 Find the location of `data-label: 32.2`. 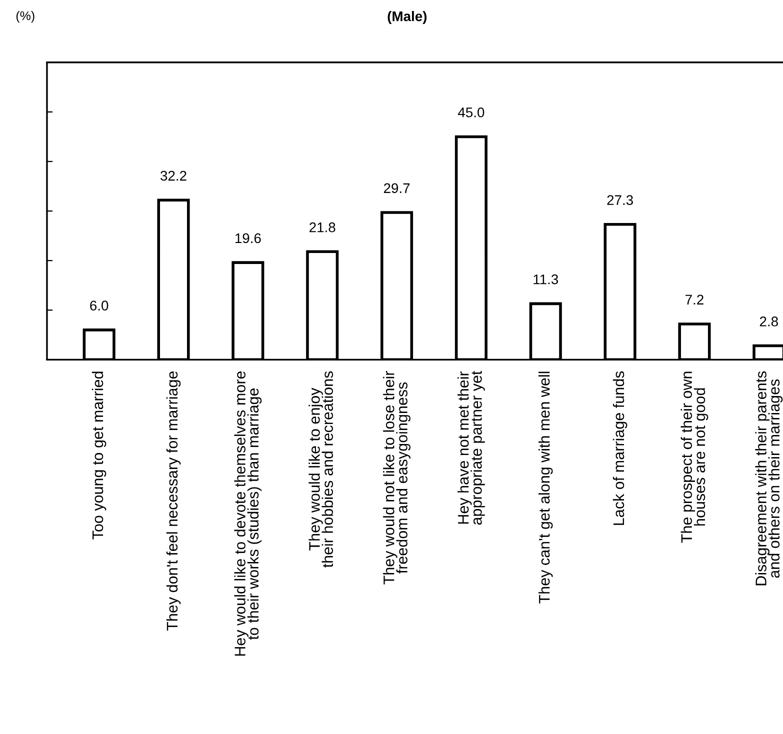

data-label: 32.2 is located at coordinates (173, 175).